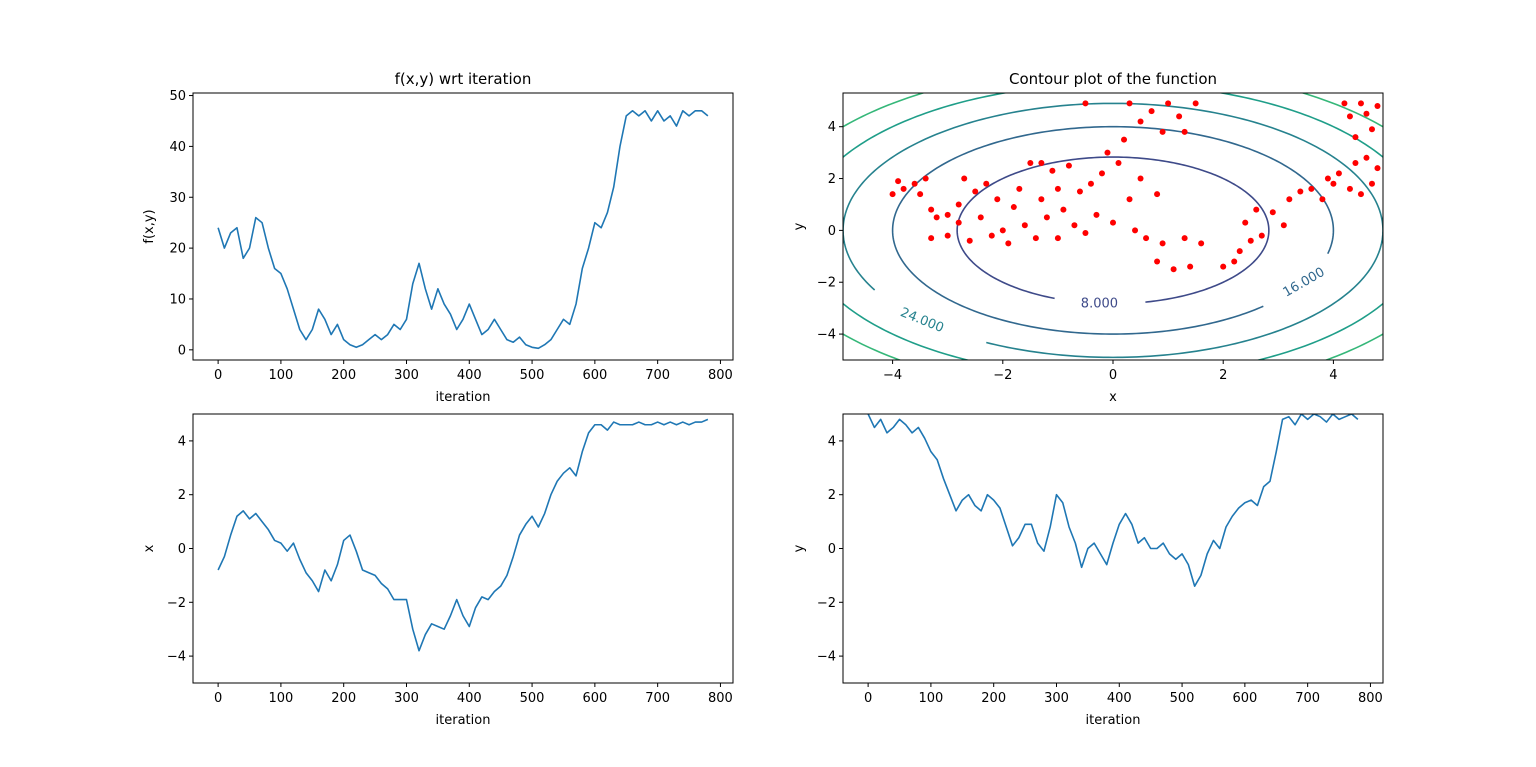  What do you see at coordinates (1333, 375) in the screenshot?
I see `x-tick-label: 4` at bounding box center [1333, 375].